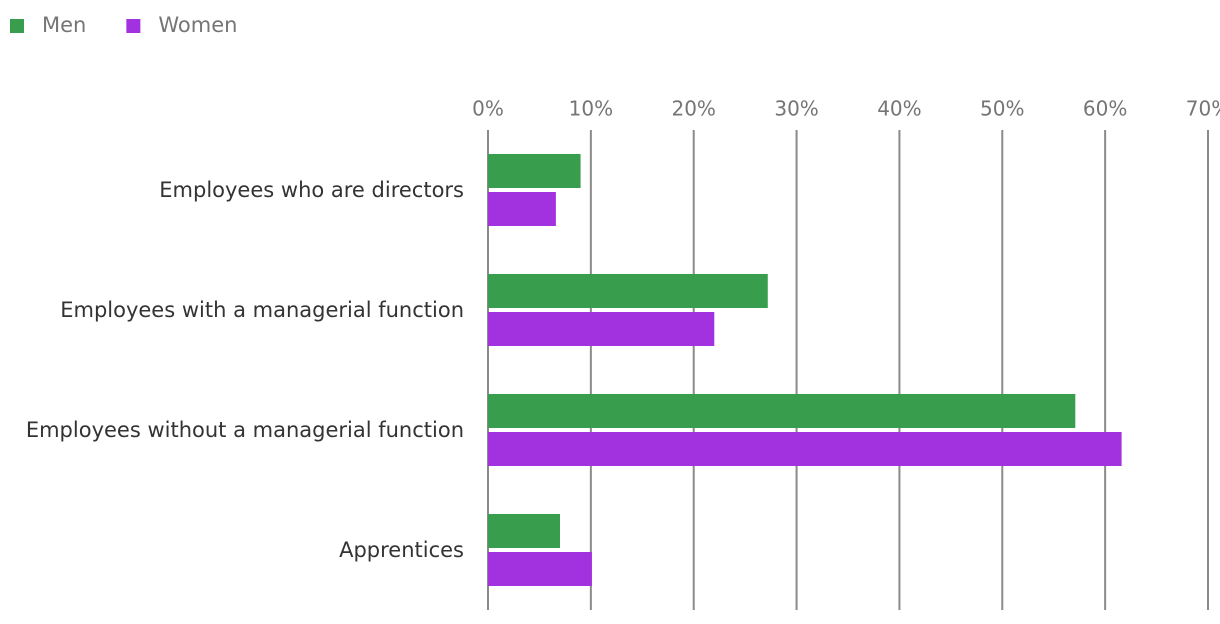 This screenshot has width=1220, height=624. I want to click on x-tick-label: 0%, so click(488, 109).